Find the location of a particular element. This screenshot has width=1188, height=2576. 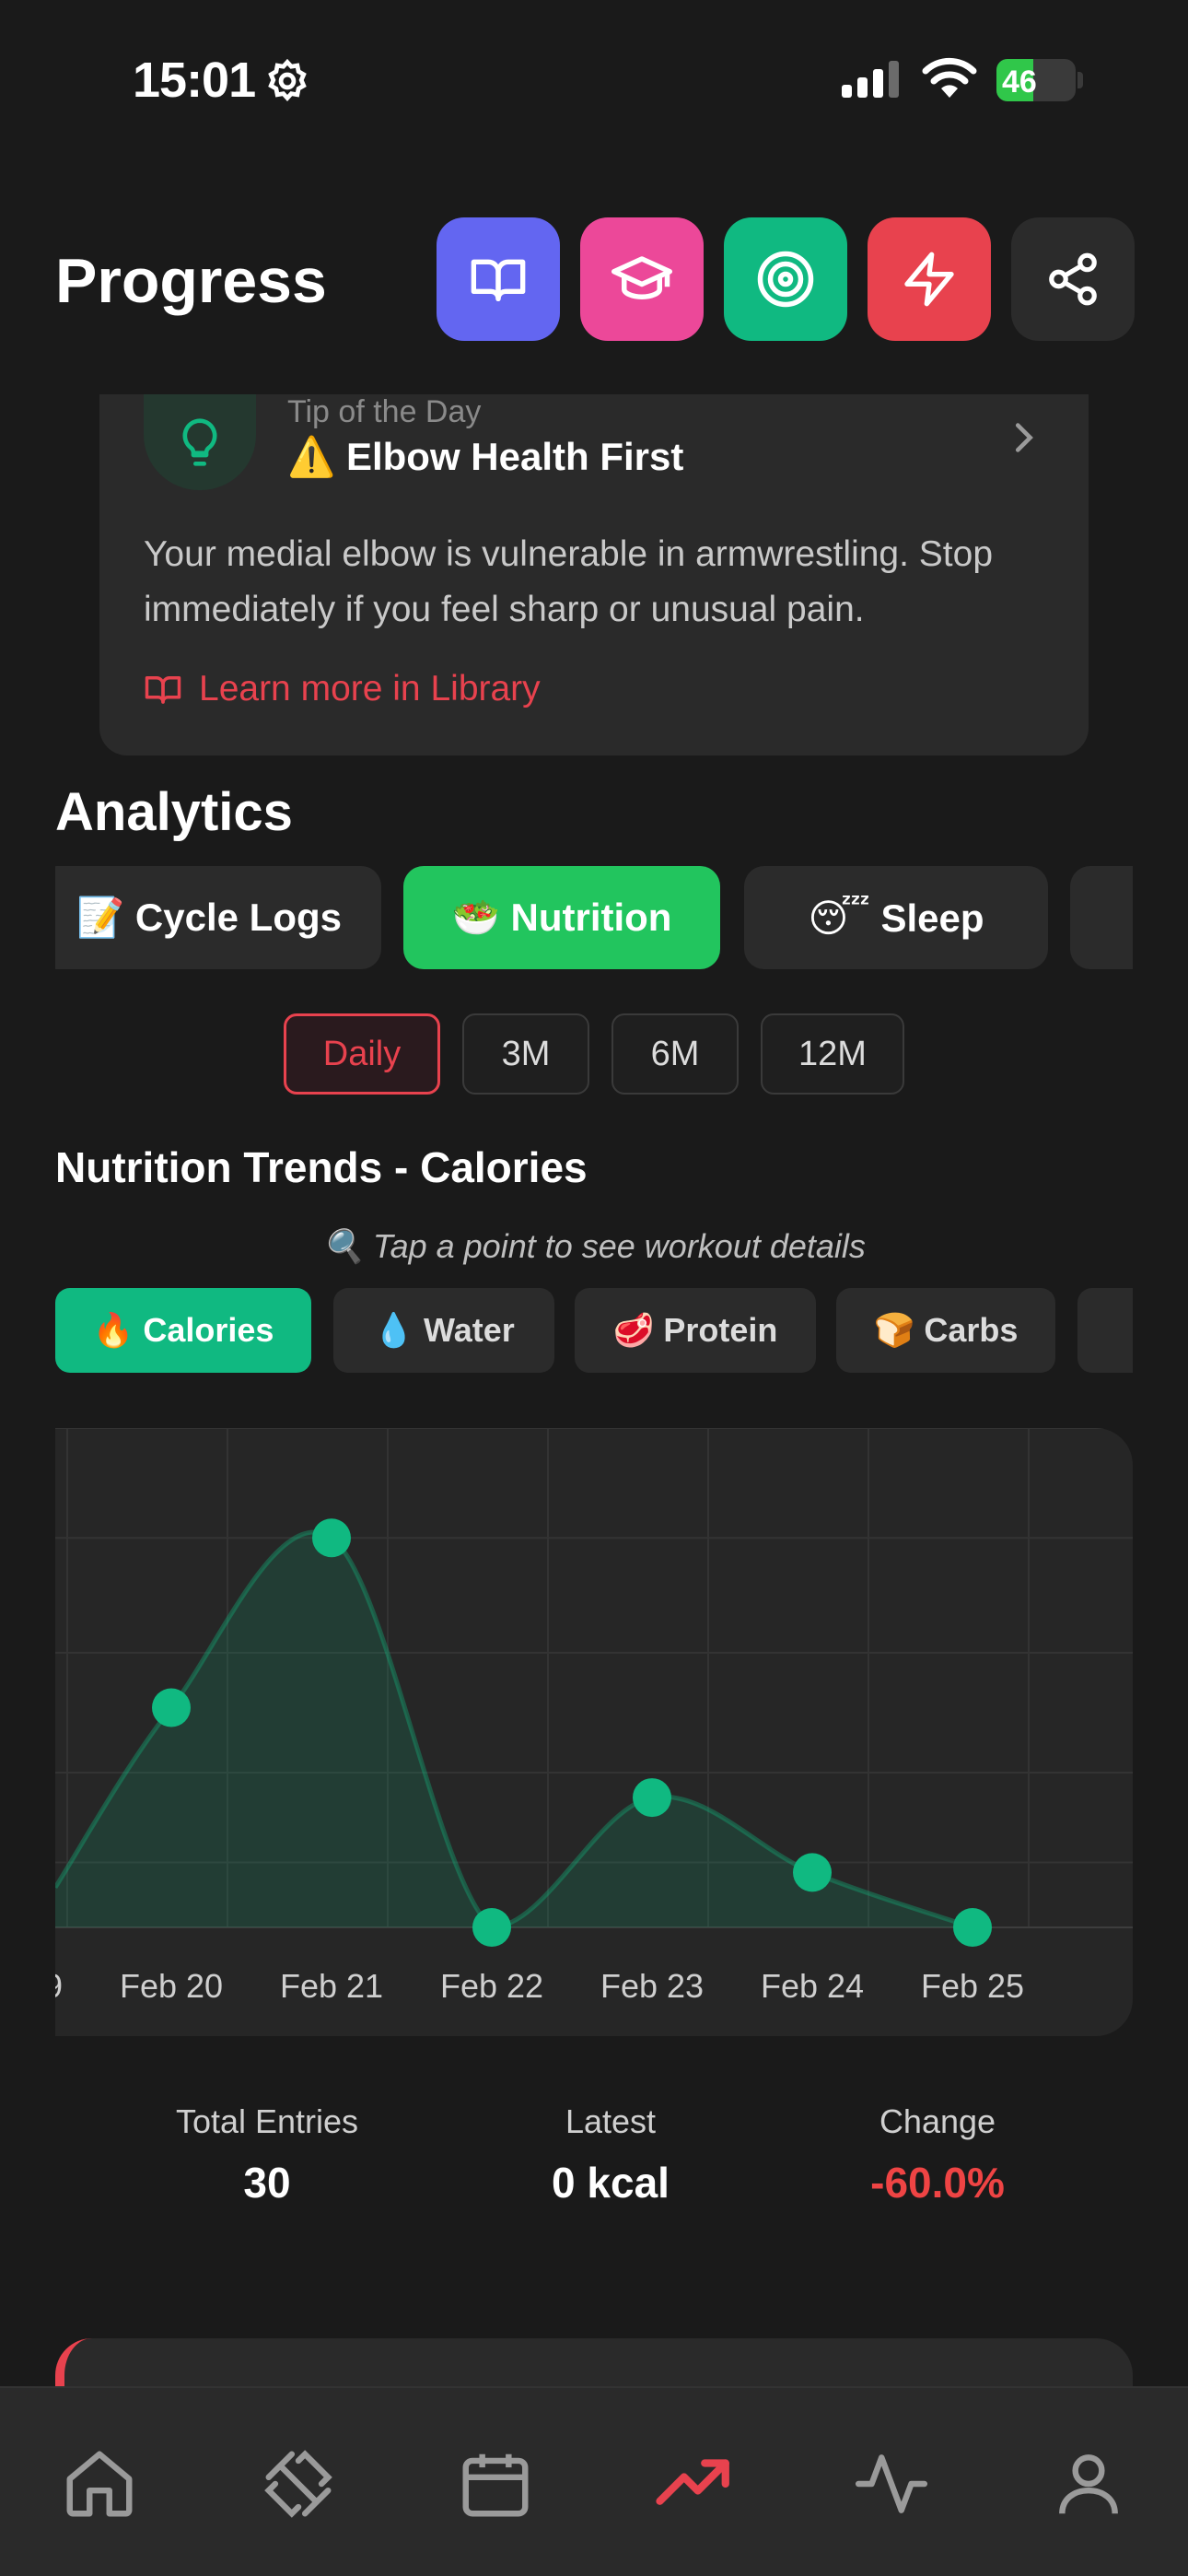

cellular-signal-icon is located at coordinates (871, 82).